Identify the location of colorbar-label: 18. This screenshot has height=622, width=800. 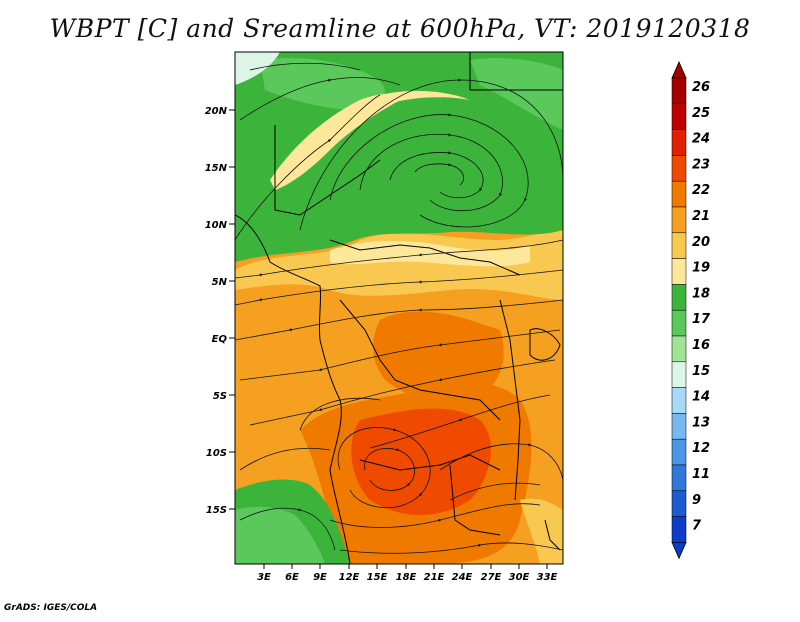
(701, 293).